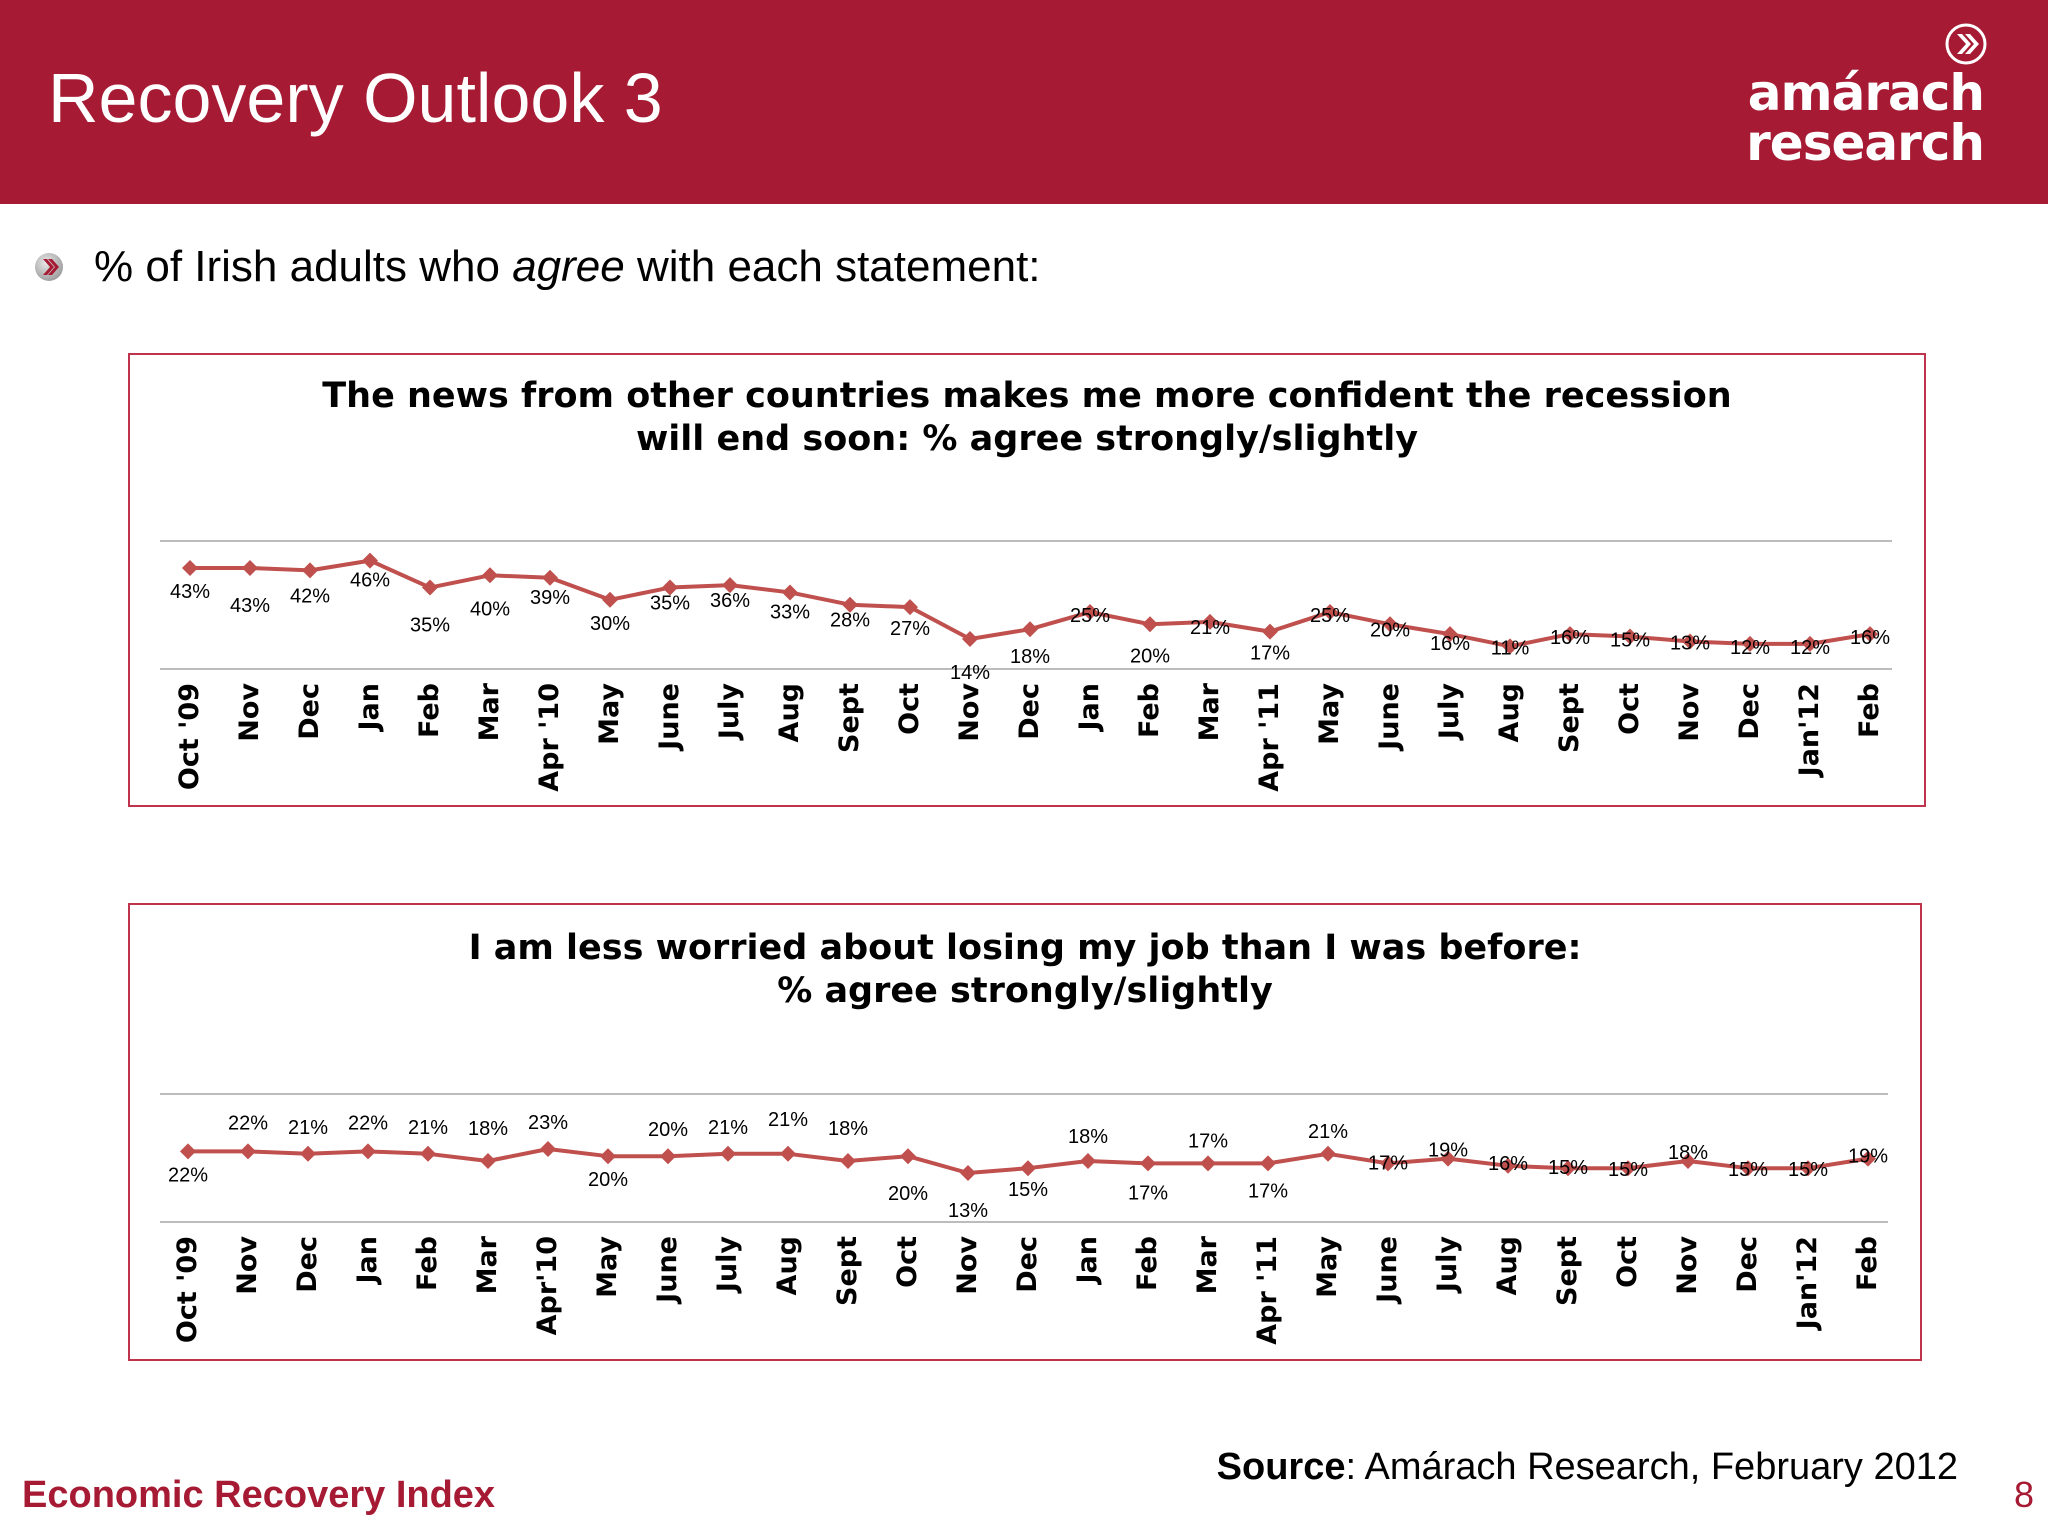 This screenshot has width=2048, height=1536. What do you see at coordinates (1868, 1157) in the screenshot?
I see `data-label: 19%` at bounding box center [1868, 1157].